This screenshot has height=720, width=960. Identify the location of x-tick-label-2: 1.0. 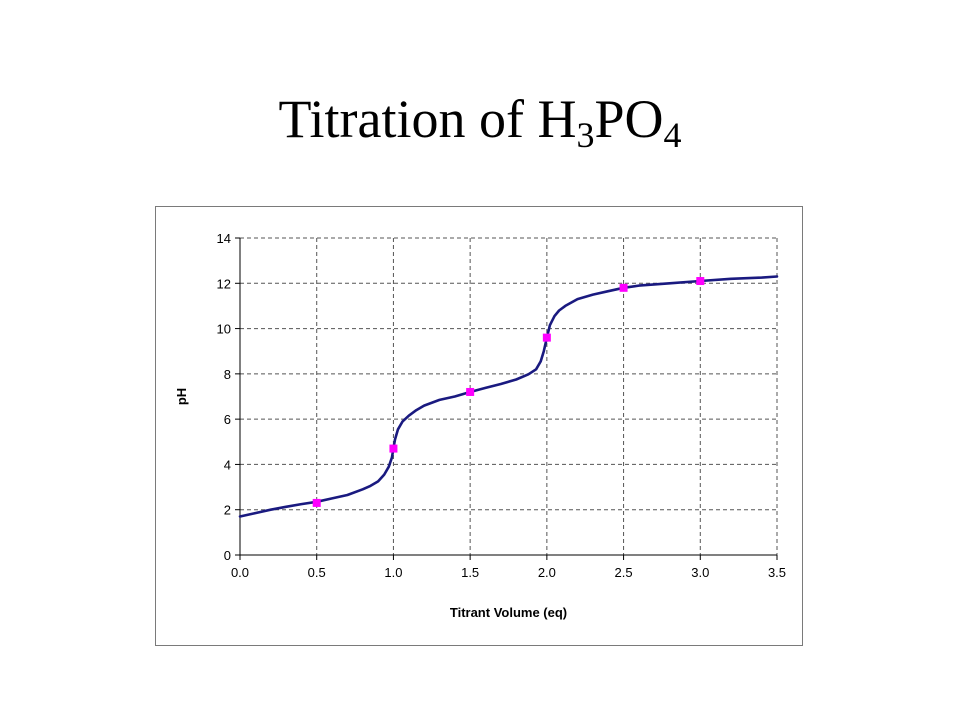
(393, 572).